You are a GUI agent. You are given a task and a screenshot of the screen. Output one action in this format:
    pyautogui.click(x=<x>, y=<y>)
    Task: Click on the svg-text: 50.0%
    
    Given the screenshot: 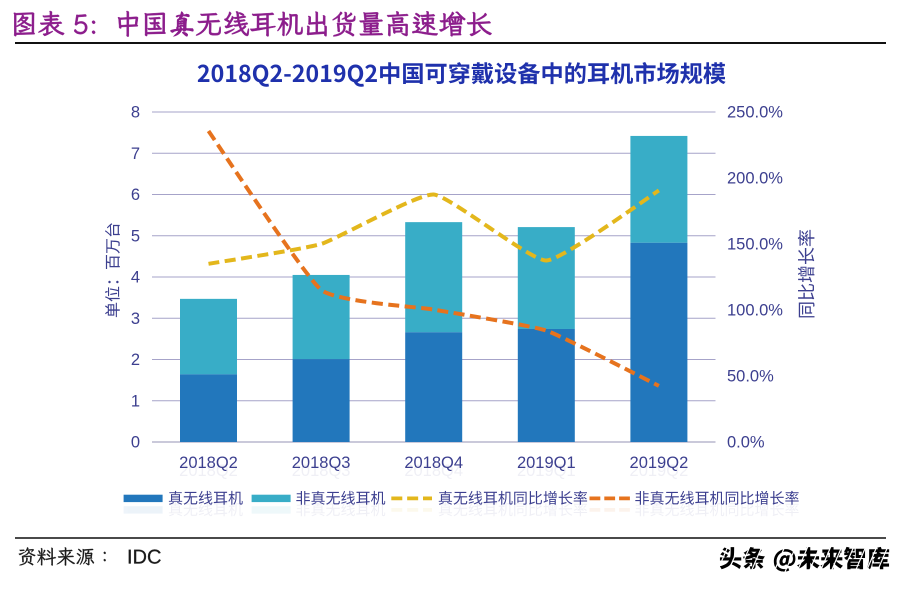 What is the action you would take?
    pyautogui.click(x=750, y=377)
    